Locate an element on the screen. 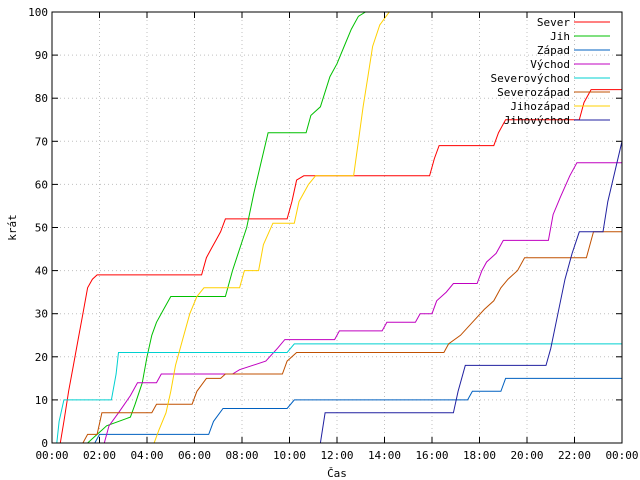 This screenshot has width=640, height=480. x-tick-label: 20:00 is located at coordinates (526, 455).